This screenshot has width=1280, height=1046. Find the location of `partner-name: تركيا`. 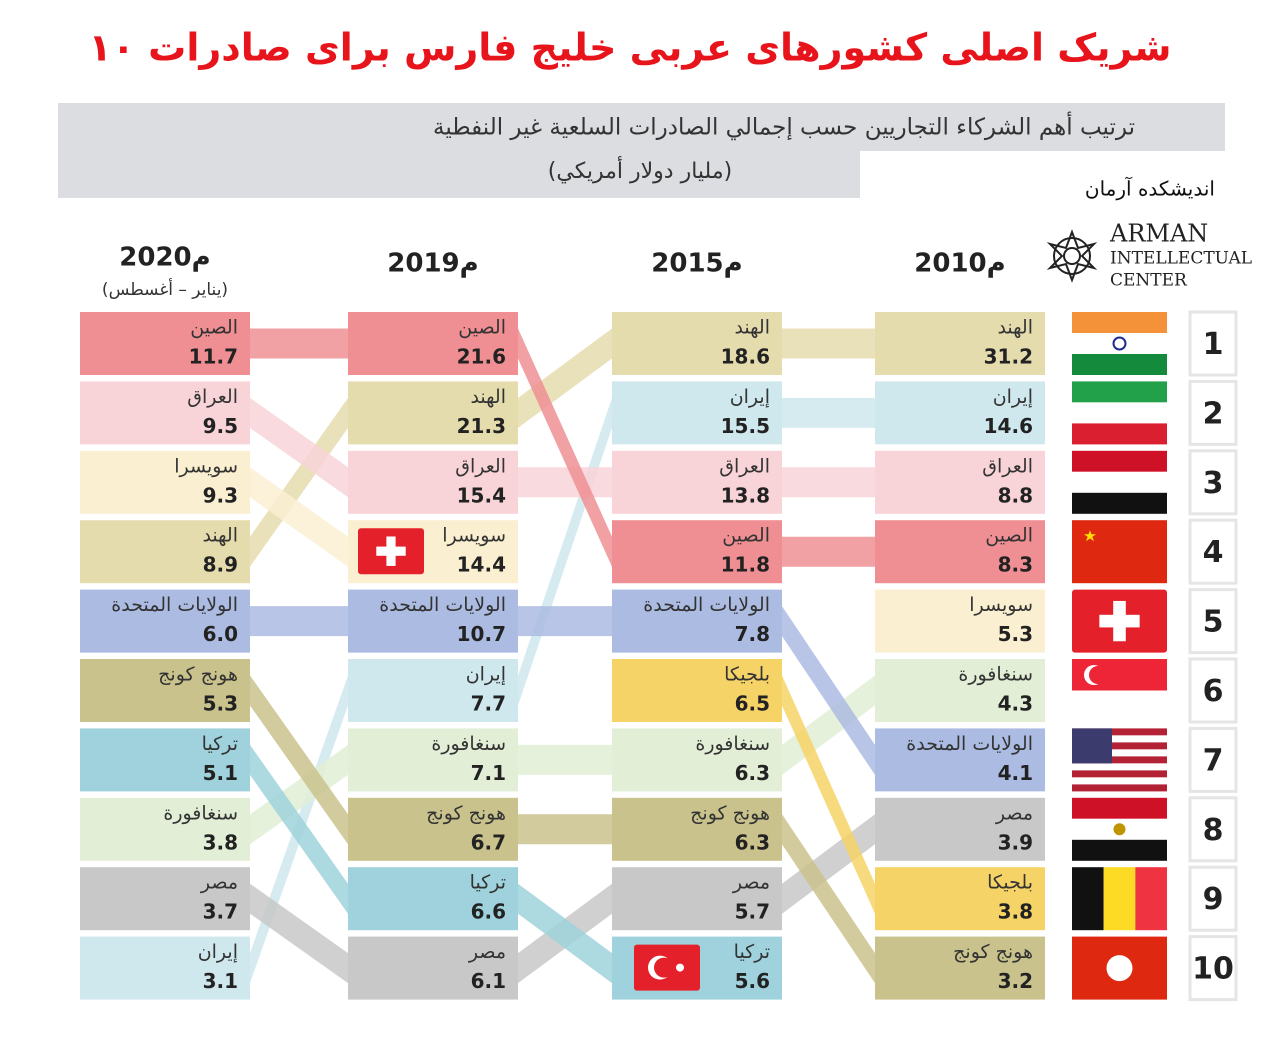

partner-name: تركيا is located at coordinates (752, 952).